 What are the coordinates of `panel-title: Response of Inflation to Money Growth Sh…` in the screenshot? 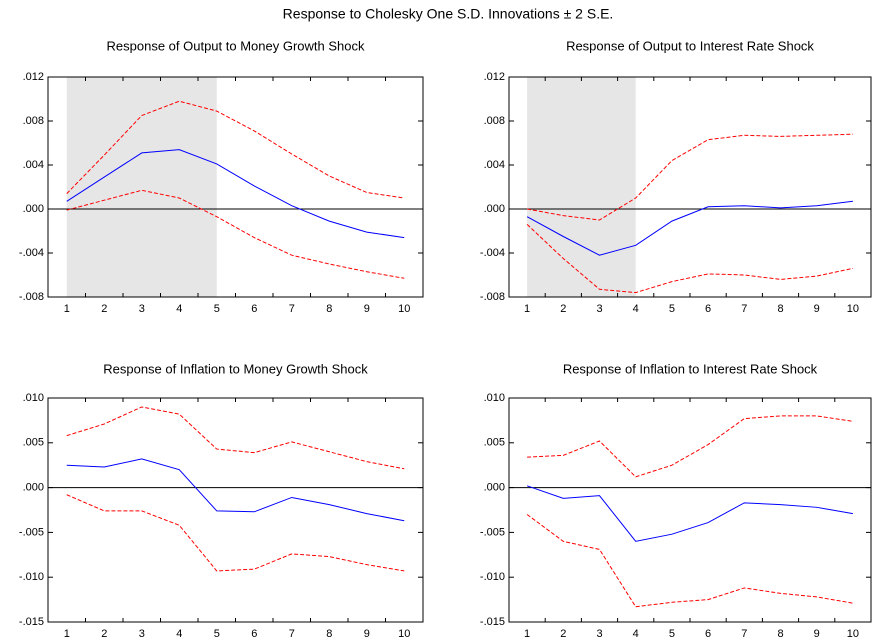 It's located at (235, 368).